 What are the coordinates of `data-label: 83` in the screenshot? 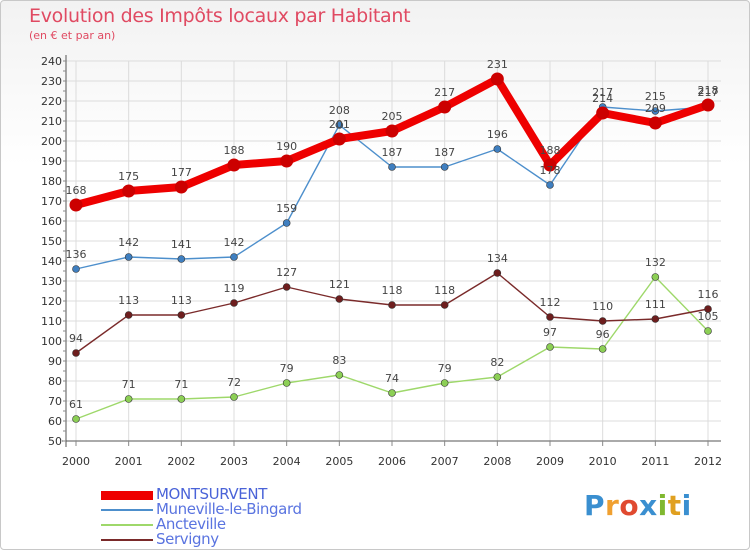 It's located at (339, 360).